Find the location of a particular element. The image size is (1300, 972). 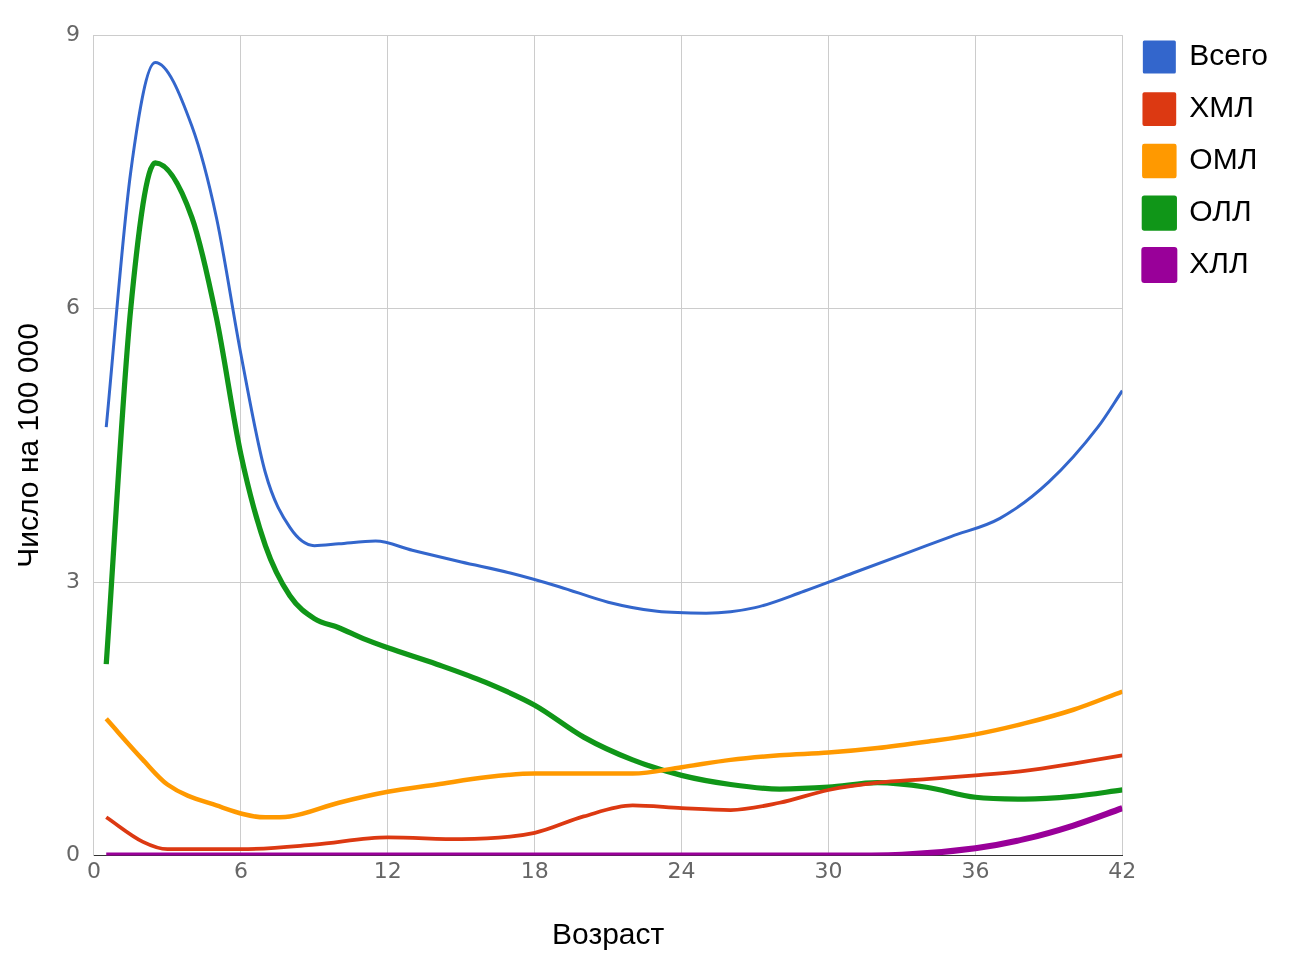

x-tick-label: 36 is located at coordinates (975, 870).